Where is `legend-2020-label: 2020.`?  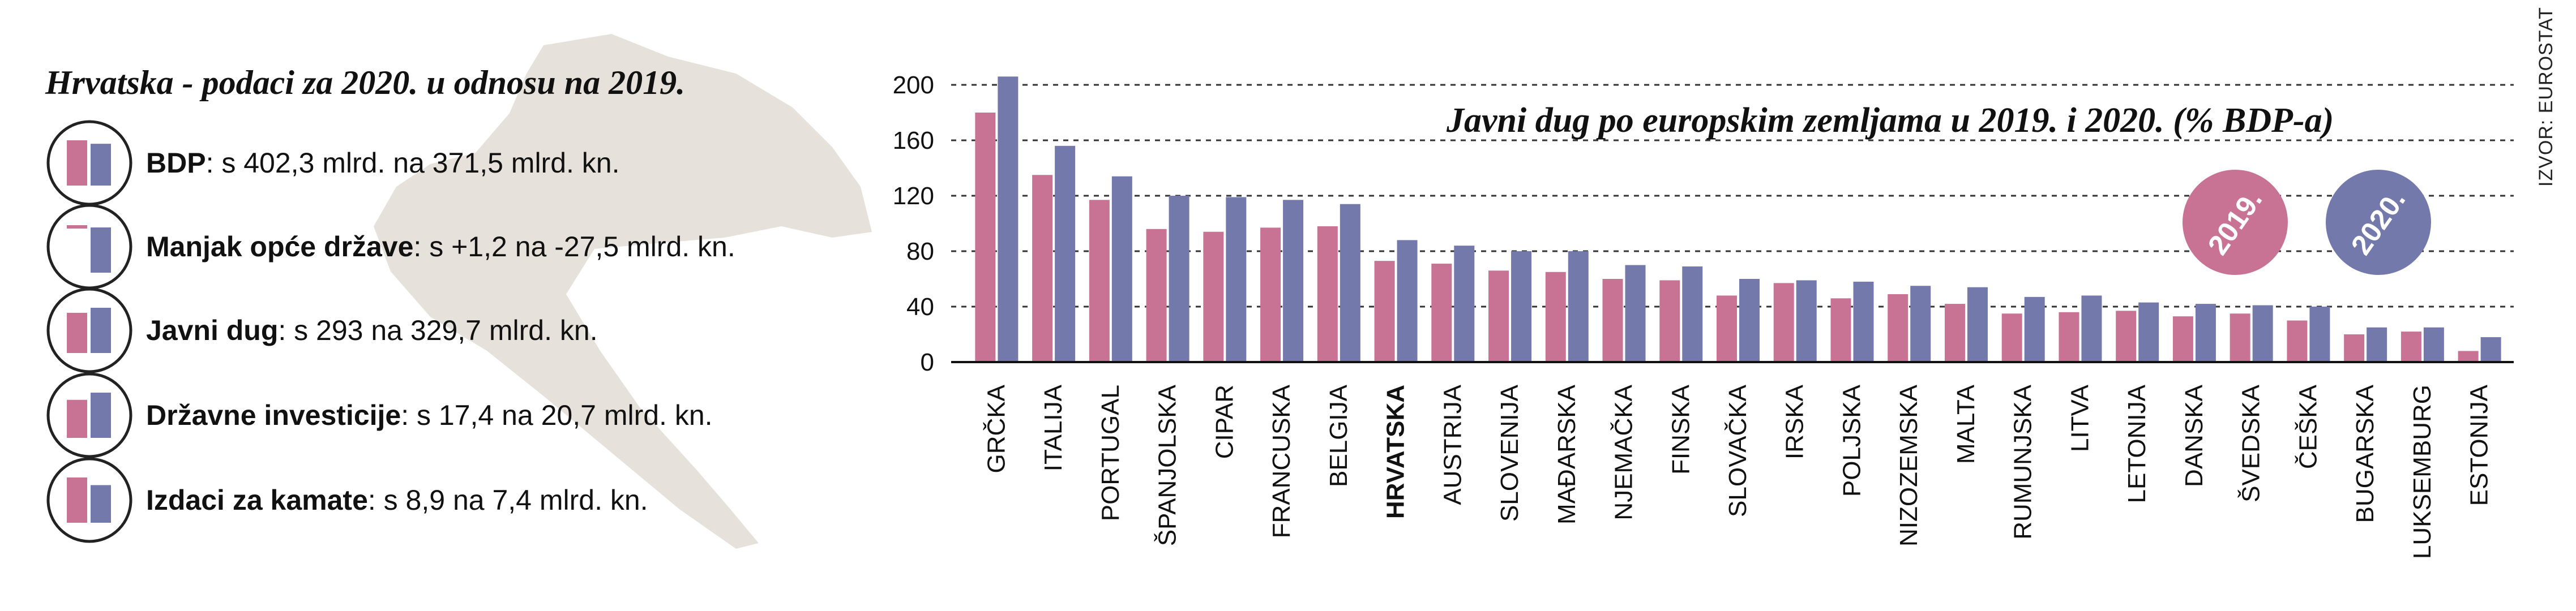
legend-2020-label: 2020. is located at coordinates (2378, 223).